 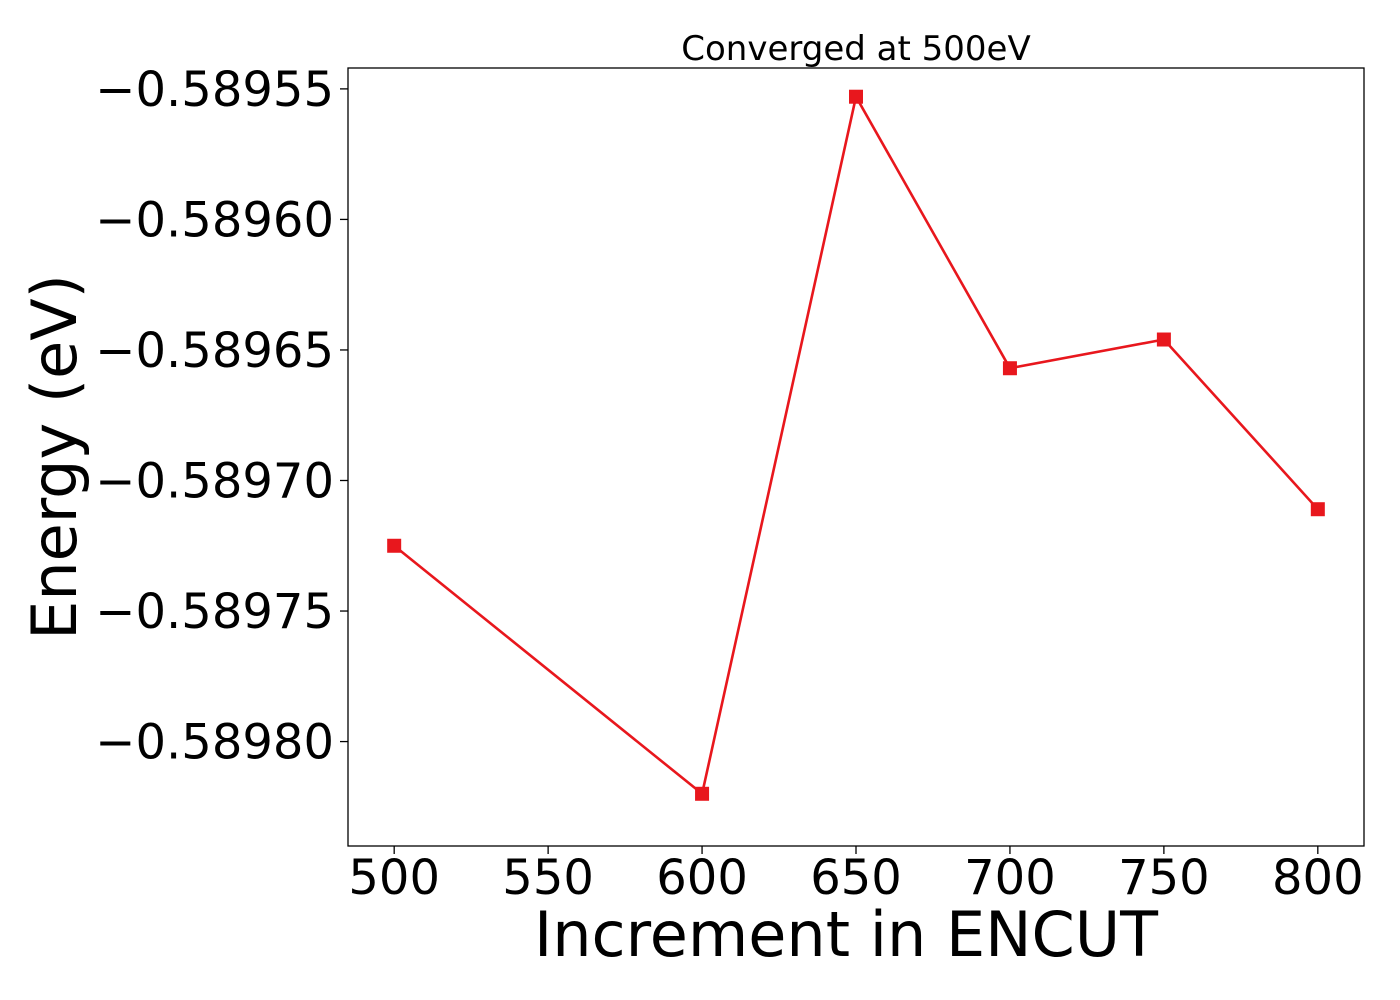 I want to click on x-tick-label: 650, so click(x=856, y=878).